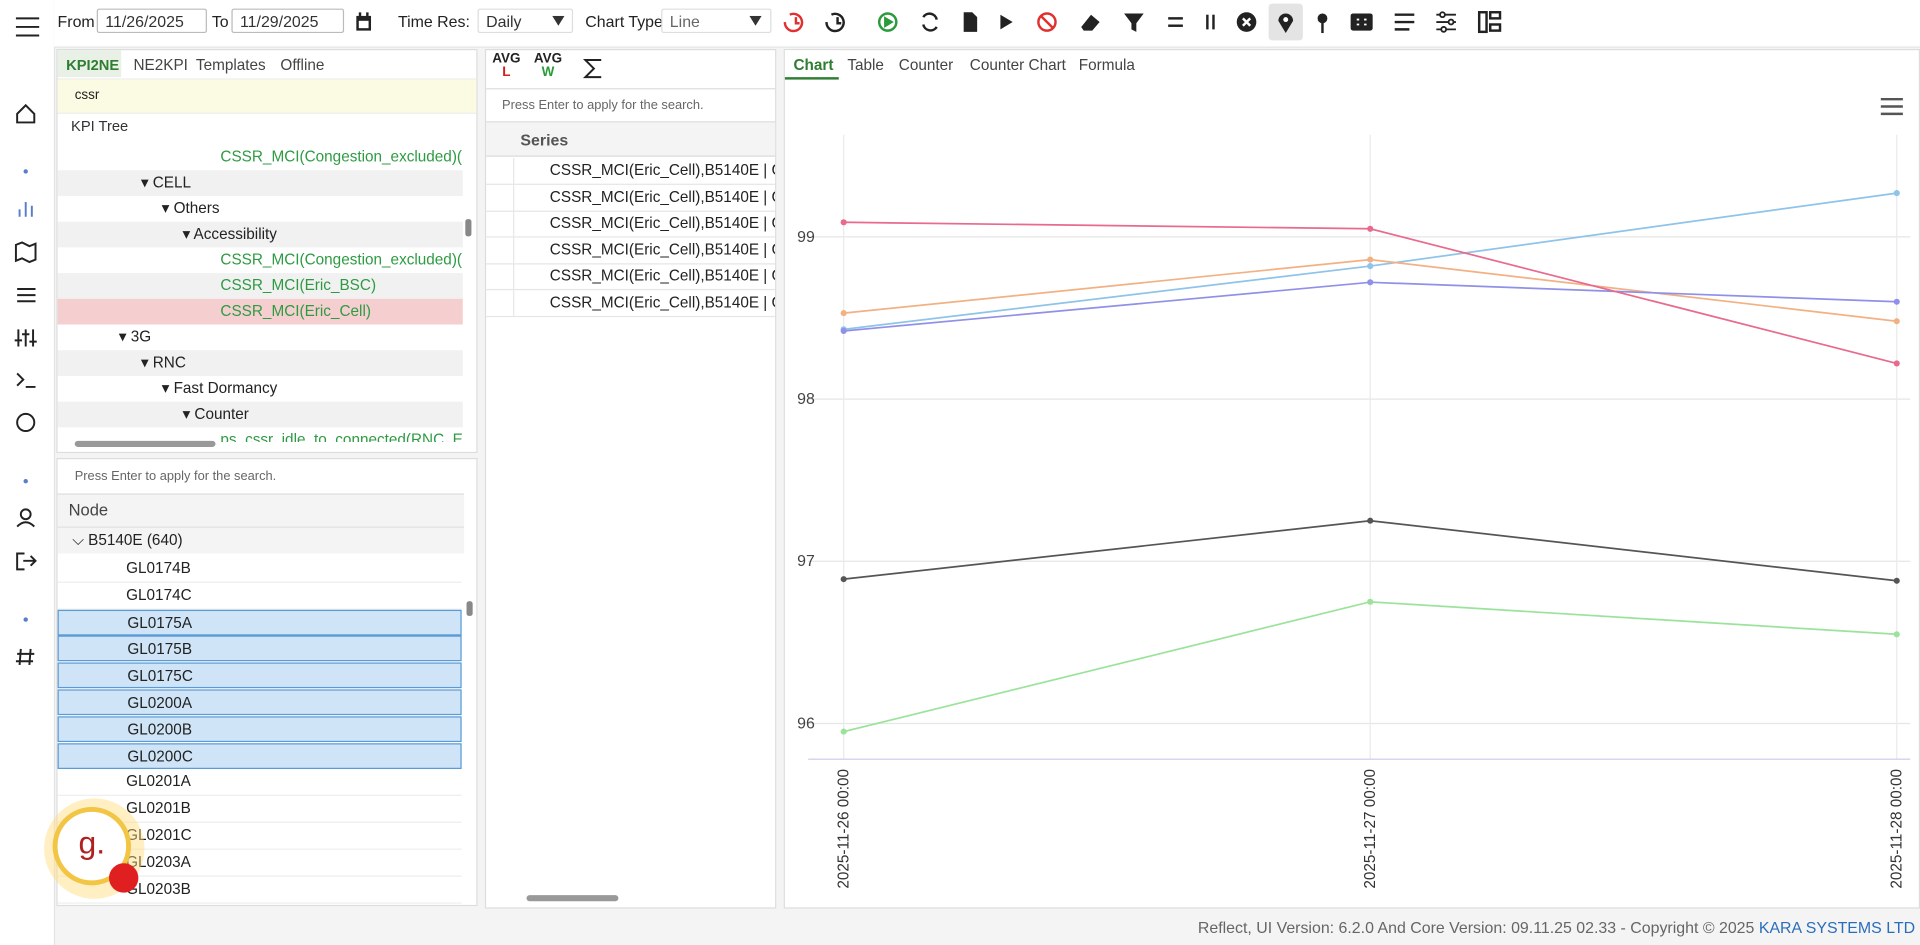 This screenshot has height=945, width=1920. What do you see at coordinates (1489, 22) in the screenshot?
I see `tree-button` at bounding box center [1489, 22].